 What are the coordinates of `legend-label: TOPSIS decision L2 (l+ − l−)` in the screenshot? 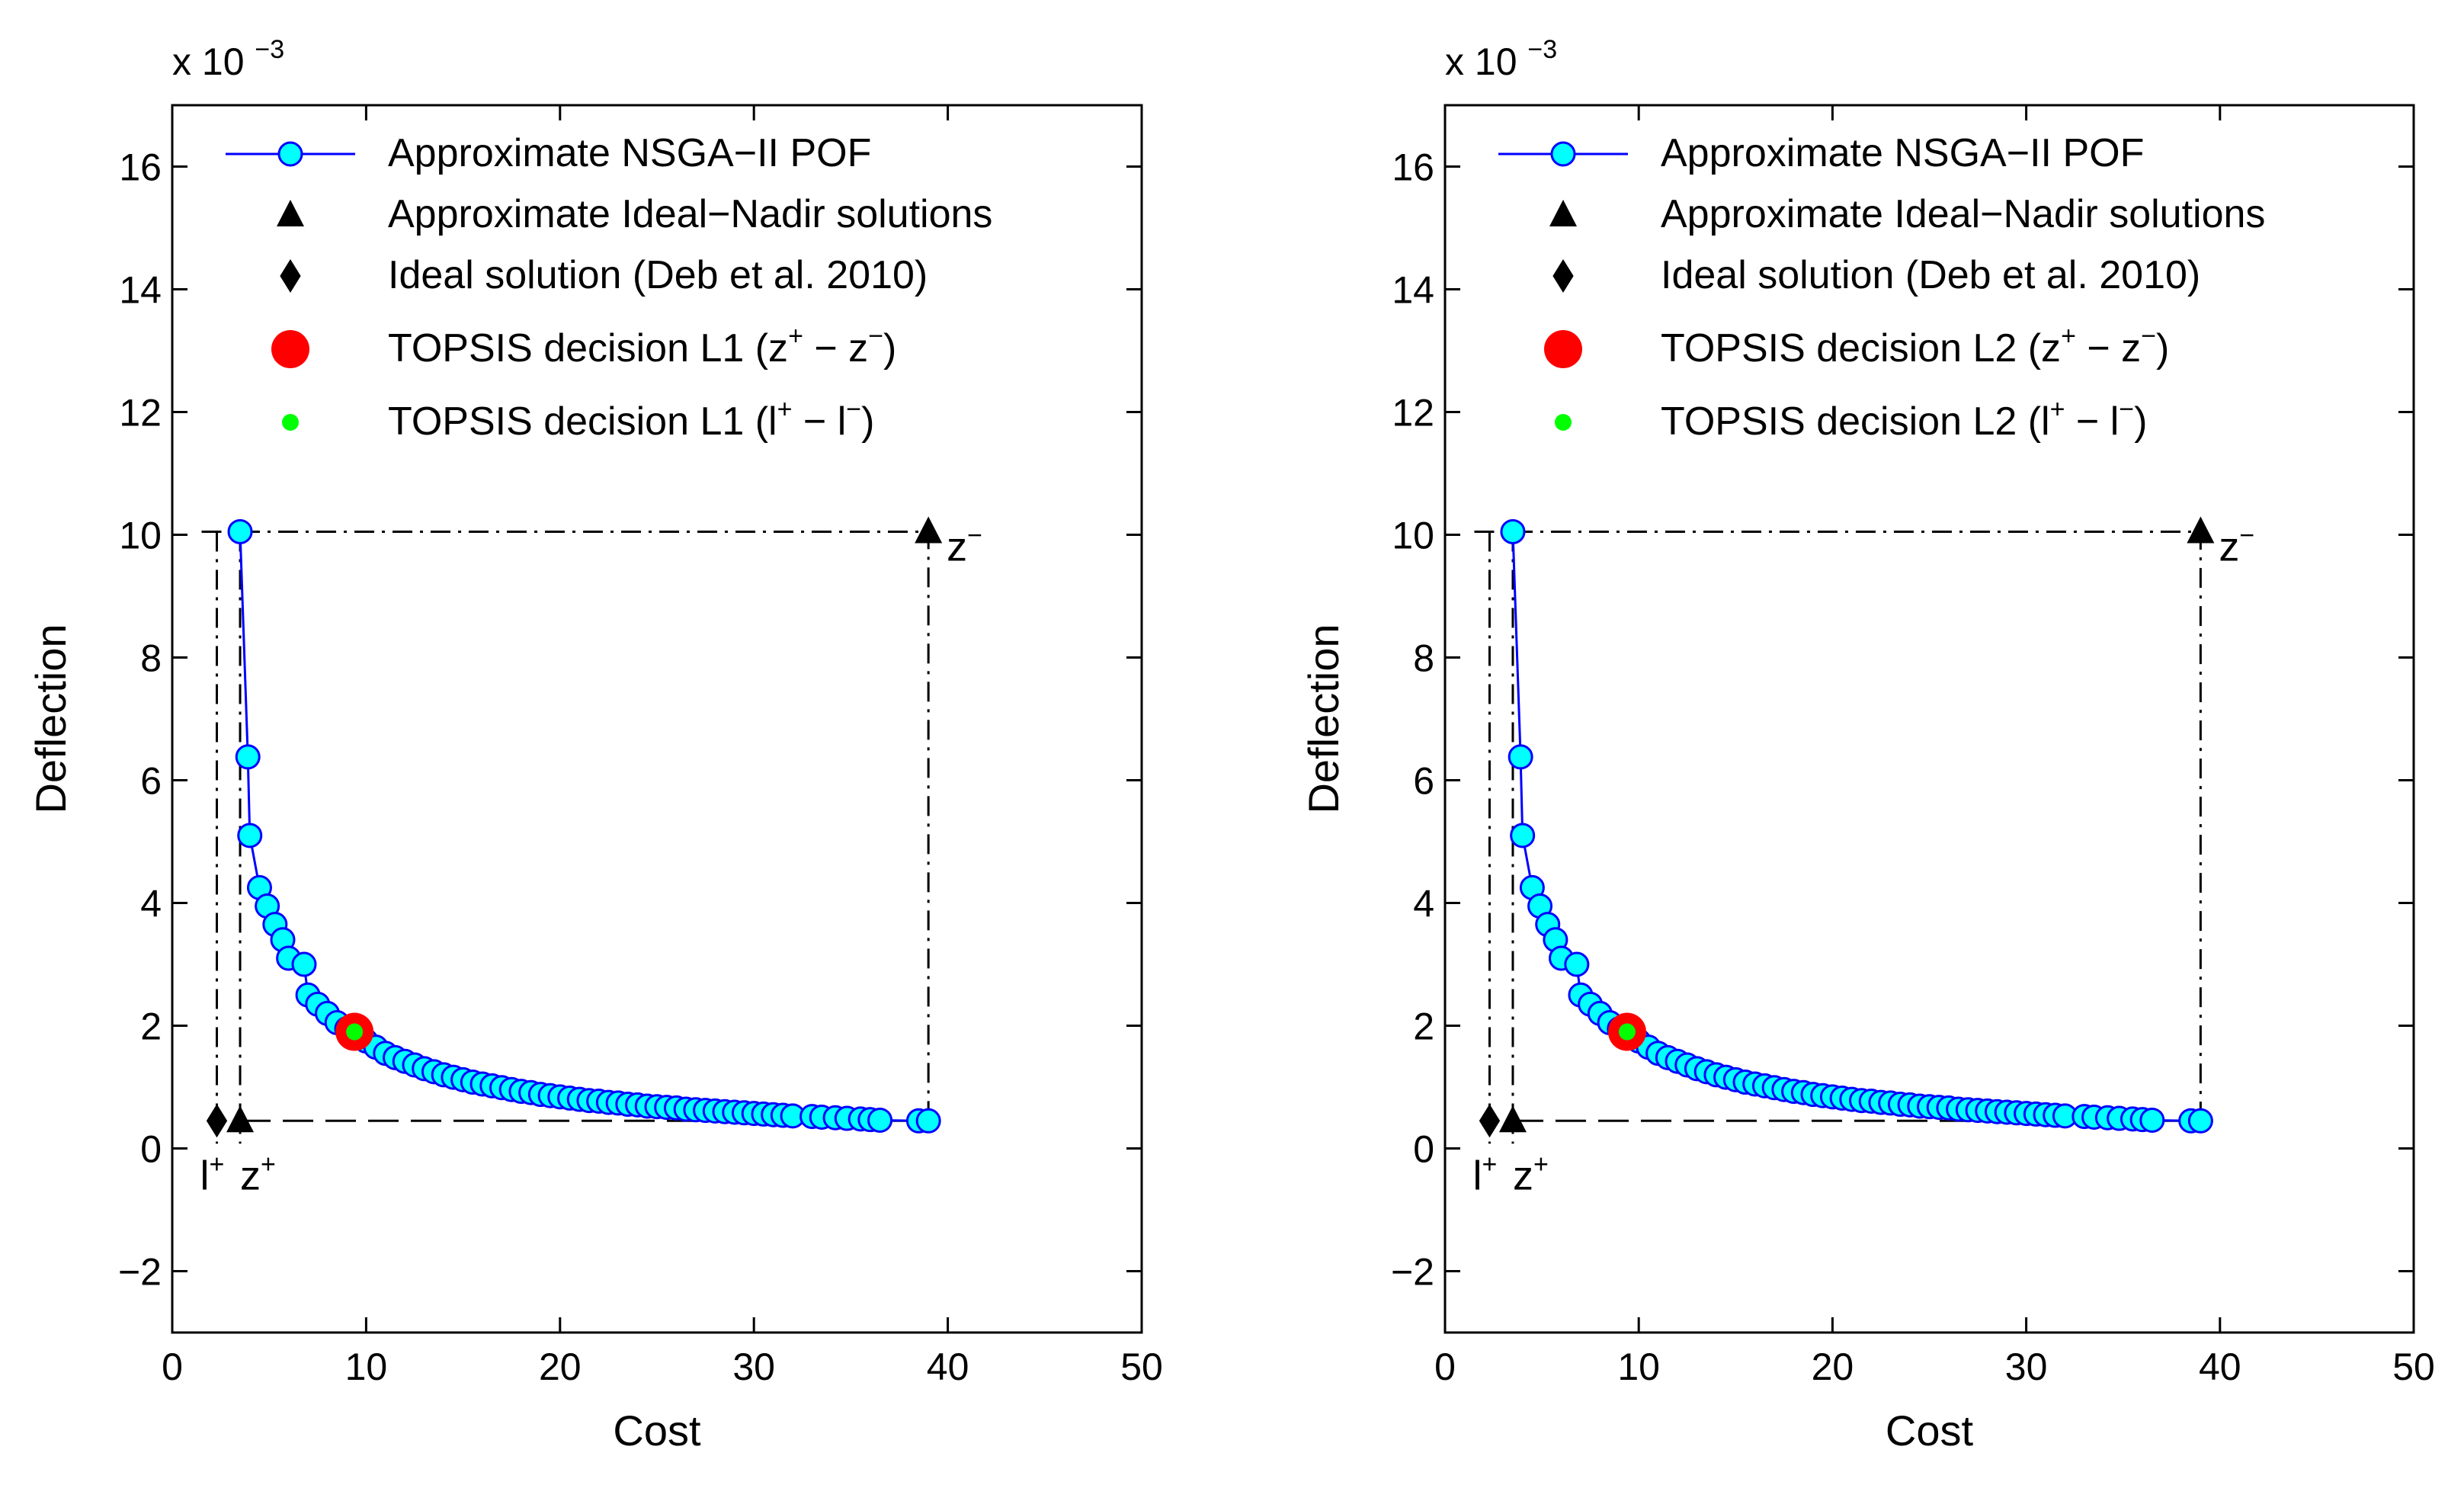 It's located at (1904, 419).